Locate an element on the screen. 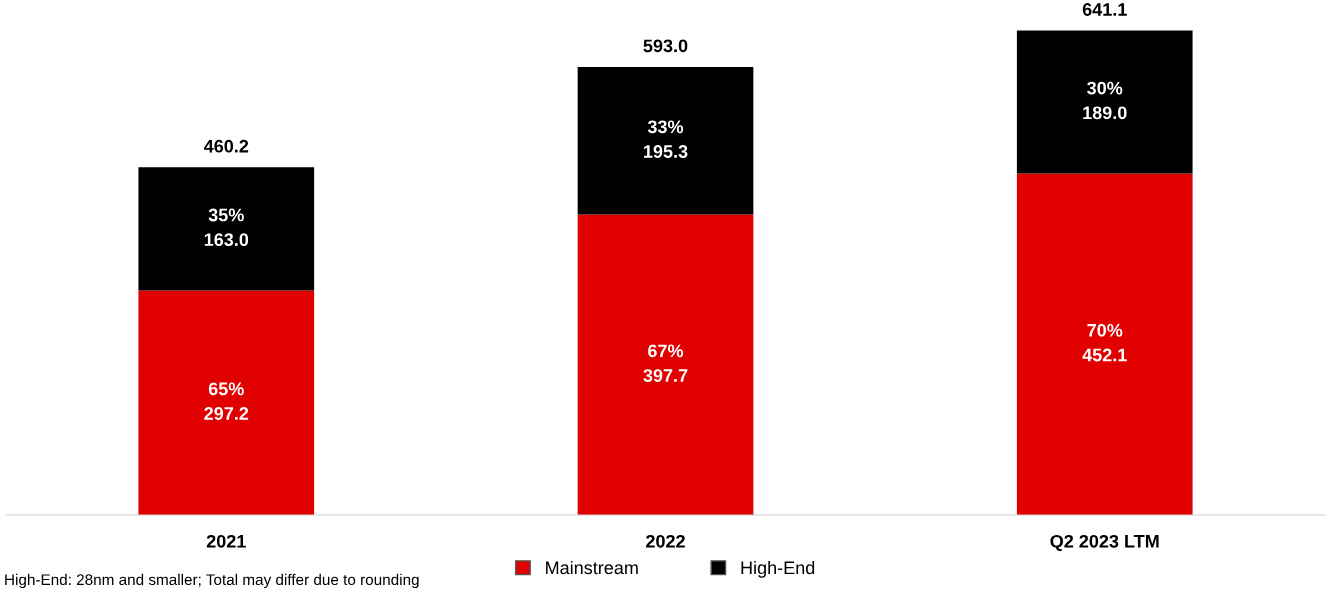  total-label: 641.1 is located at coordinates (1104, 9).